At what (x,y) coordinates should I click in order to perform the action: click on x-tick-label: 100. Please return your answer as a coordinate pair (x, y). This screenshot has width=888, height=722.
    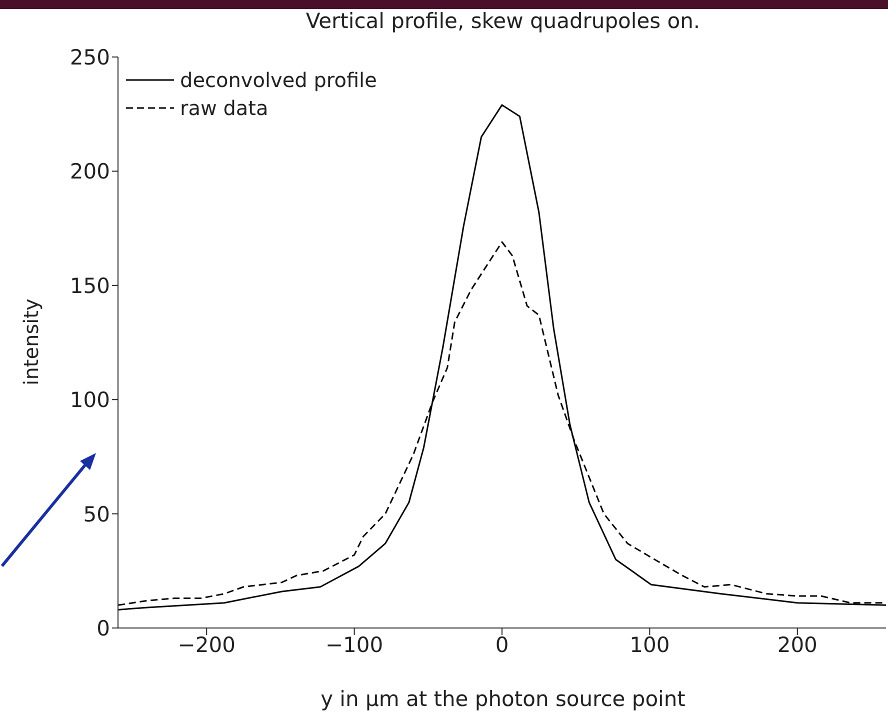
    Looking at the image, I should click on (650, 644).